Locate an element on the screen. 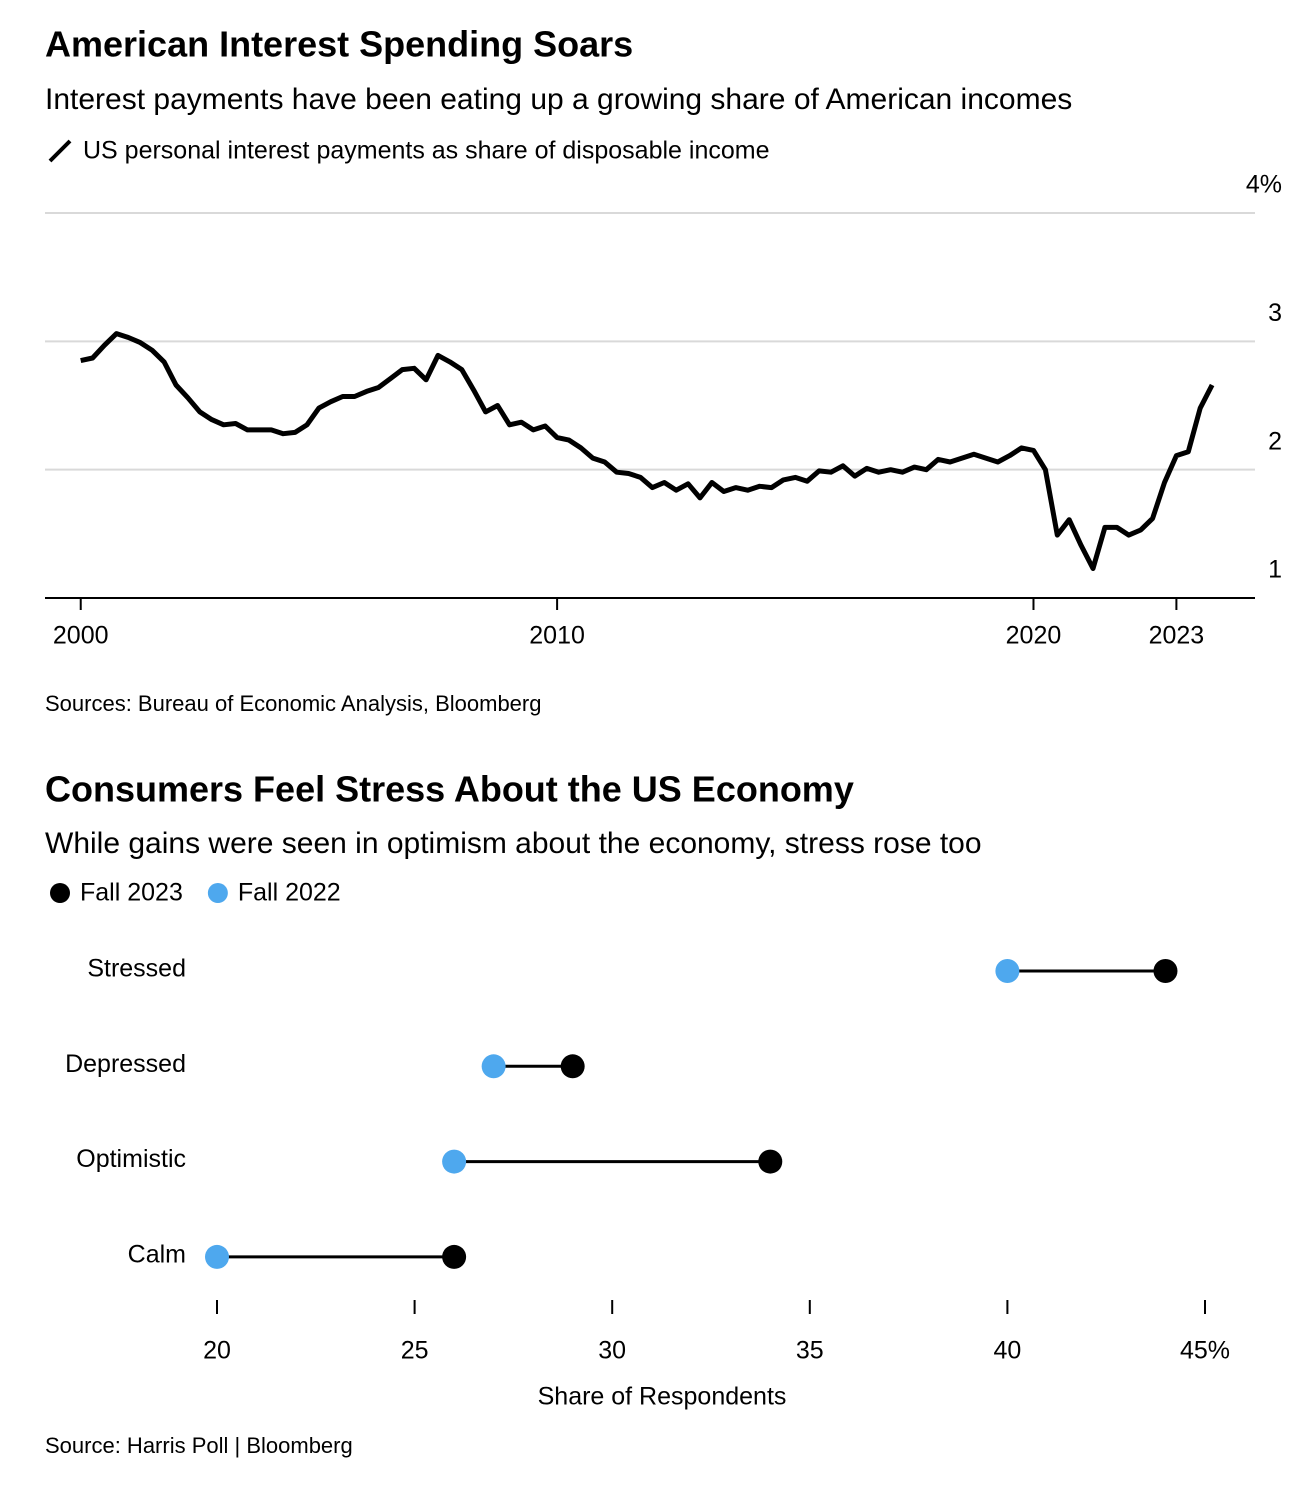 This screenshot has height=1488, width=1316. x-tick-label: 40 is located at coordinates (1007, 1351).